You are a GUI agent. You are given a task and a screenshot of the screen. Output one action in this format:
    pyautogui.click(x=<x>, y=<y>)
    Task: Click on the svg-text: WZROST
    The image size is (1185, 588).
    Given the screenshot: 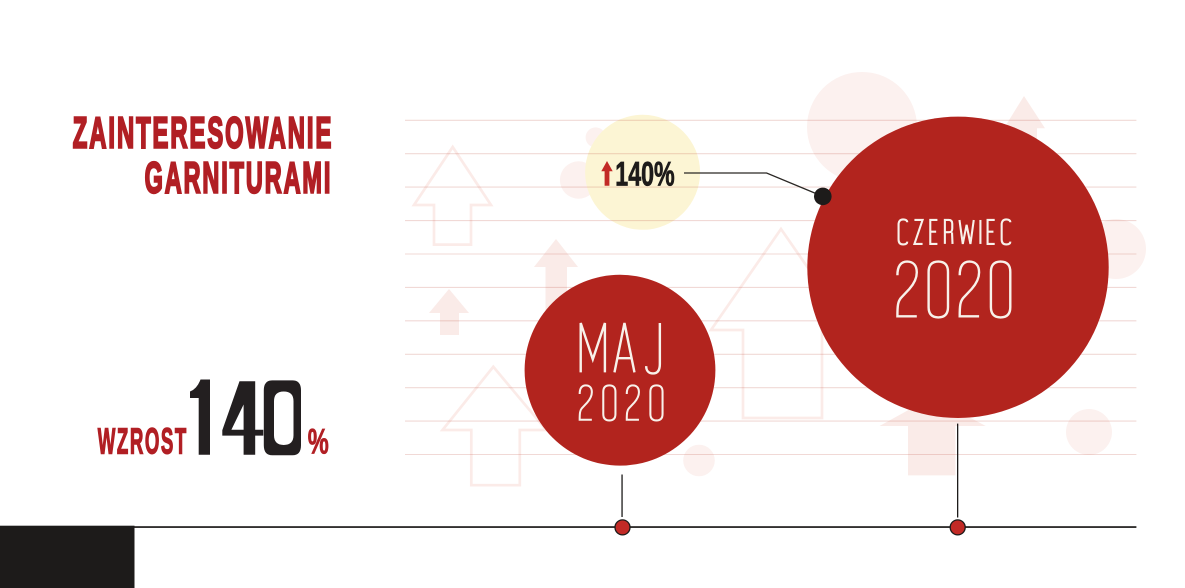 What is the action you would take?
    pyautogui.click(x=143, y=440)
    